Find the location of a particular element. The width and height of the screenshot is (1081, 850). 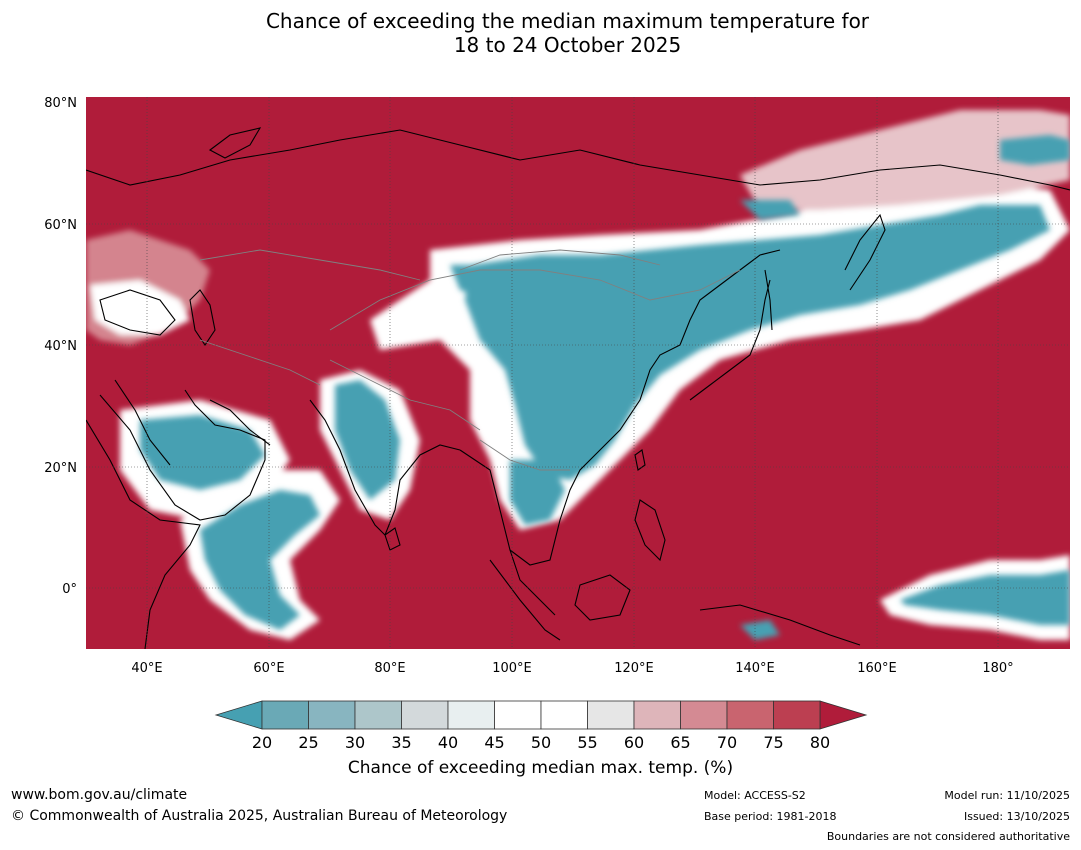

coast-caspian is located at coordinates (202, 317).